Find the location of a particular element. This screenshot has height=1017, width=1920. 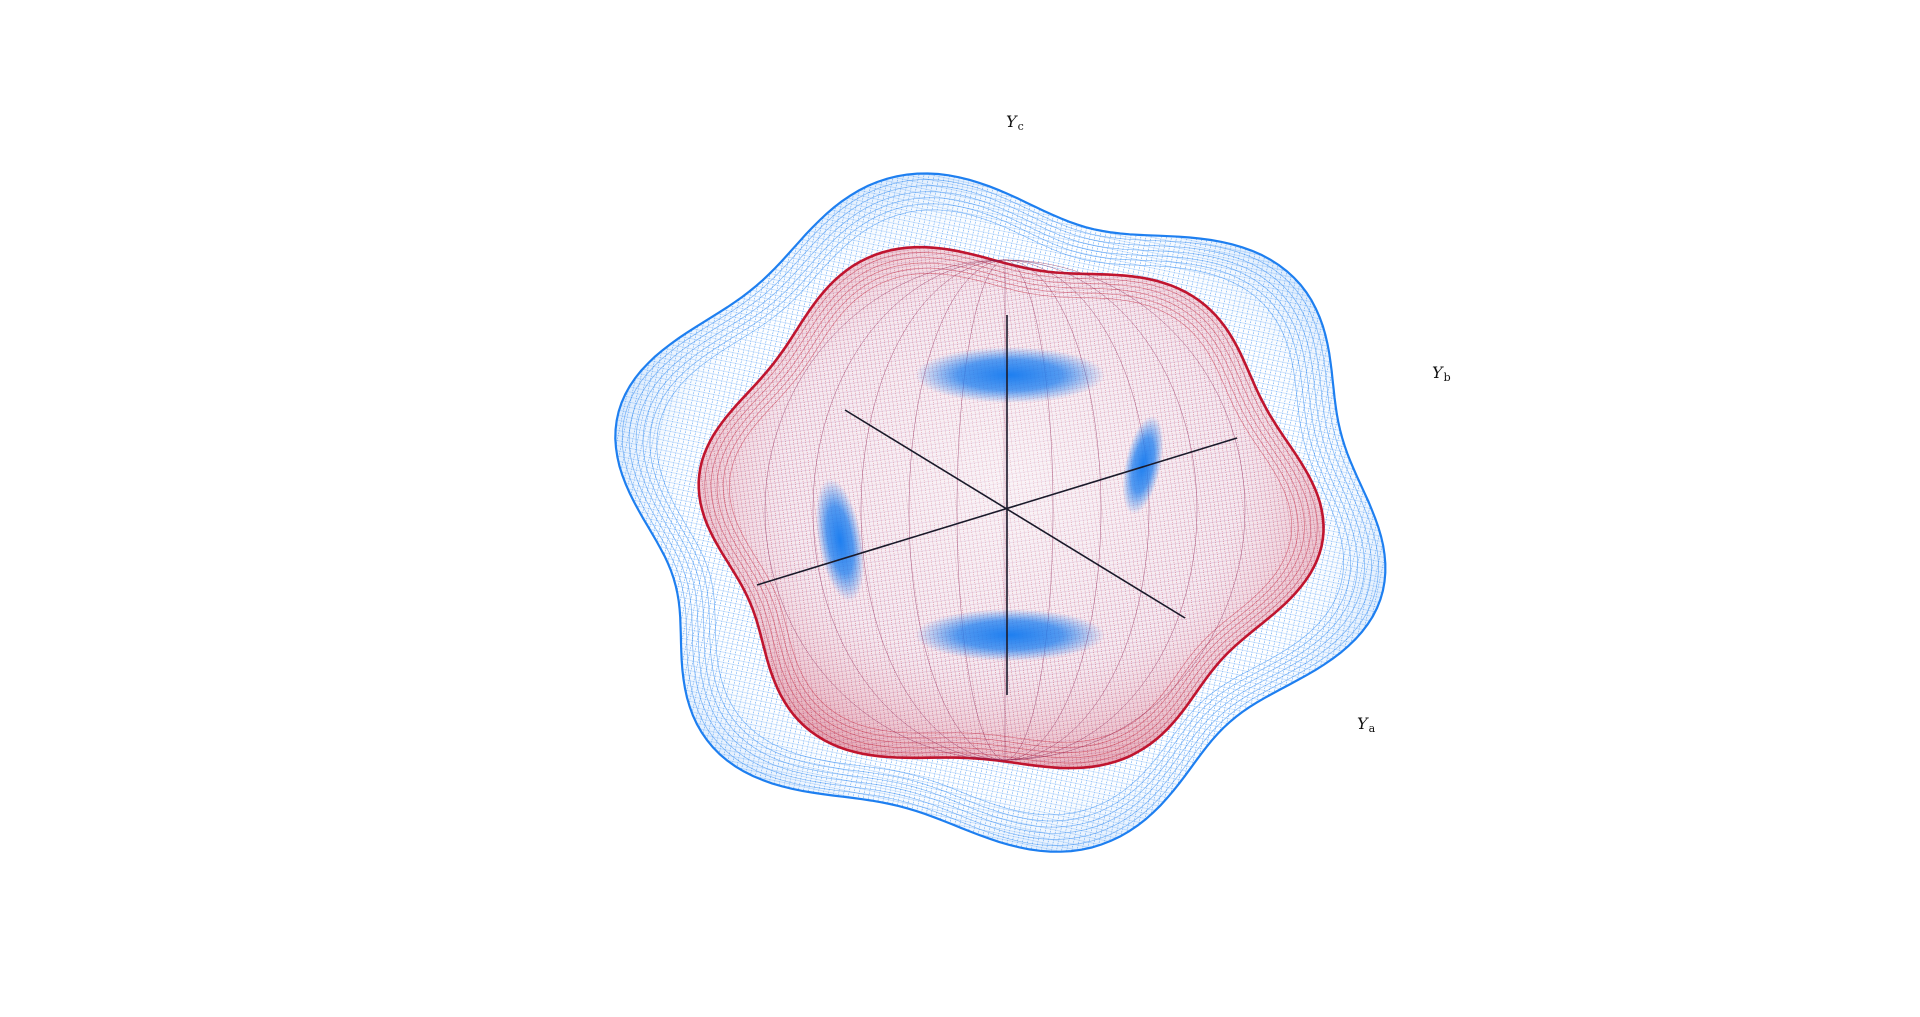

axis-label-yc: Yc is located at coordinates (1015, 122).